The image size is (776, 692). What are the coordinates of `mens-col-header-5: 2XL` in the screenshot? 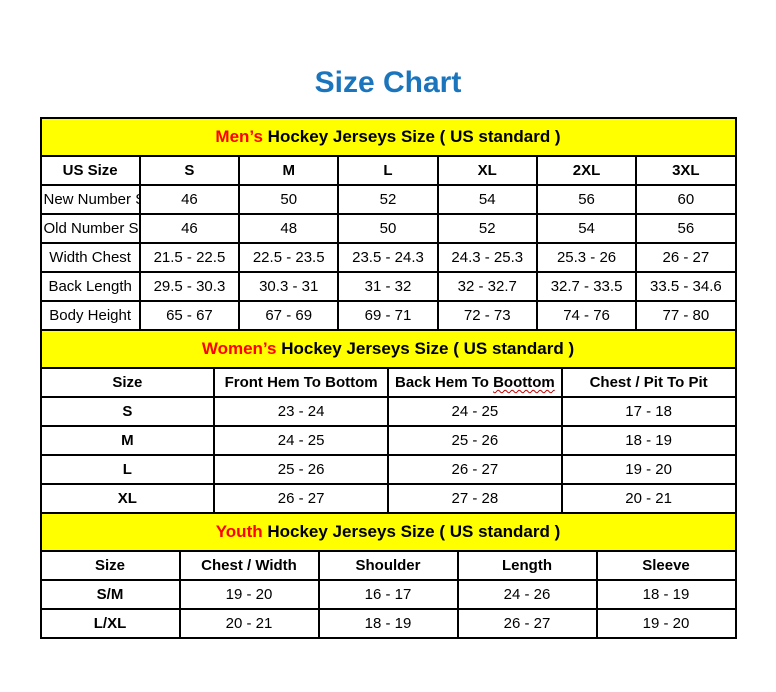 It's located at (586, 170).